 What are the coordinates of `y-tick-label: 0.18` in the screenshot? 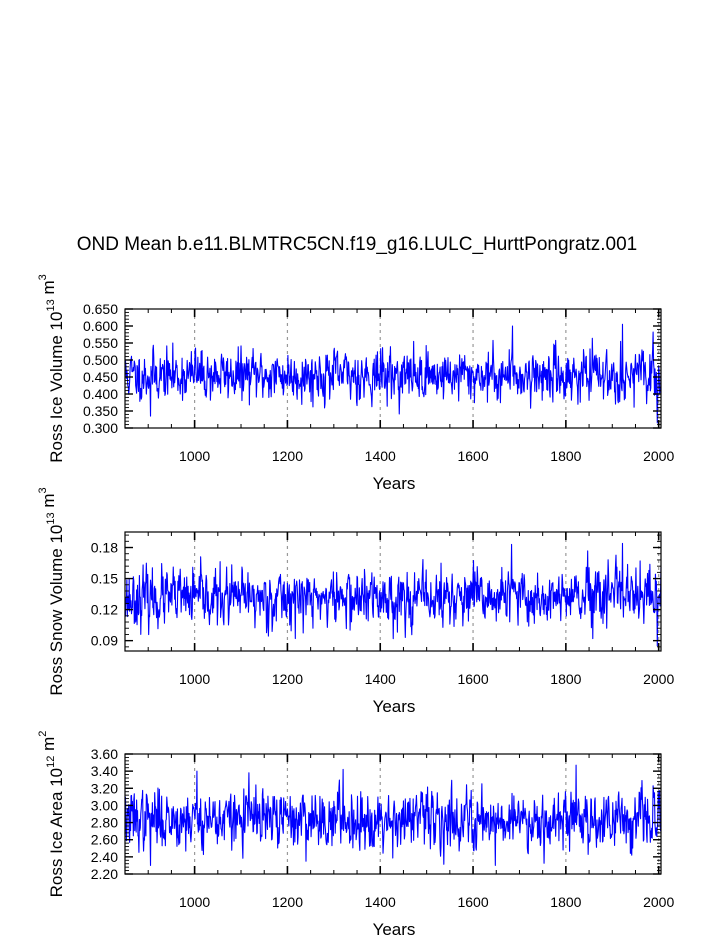 It's located at (104, 548).